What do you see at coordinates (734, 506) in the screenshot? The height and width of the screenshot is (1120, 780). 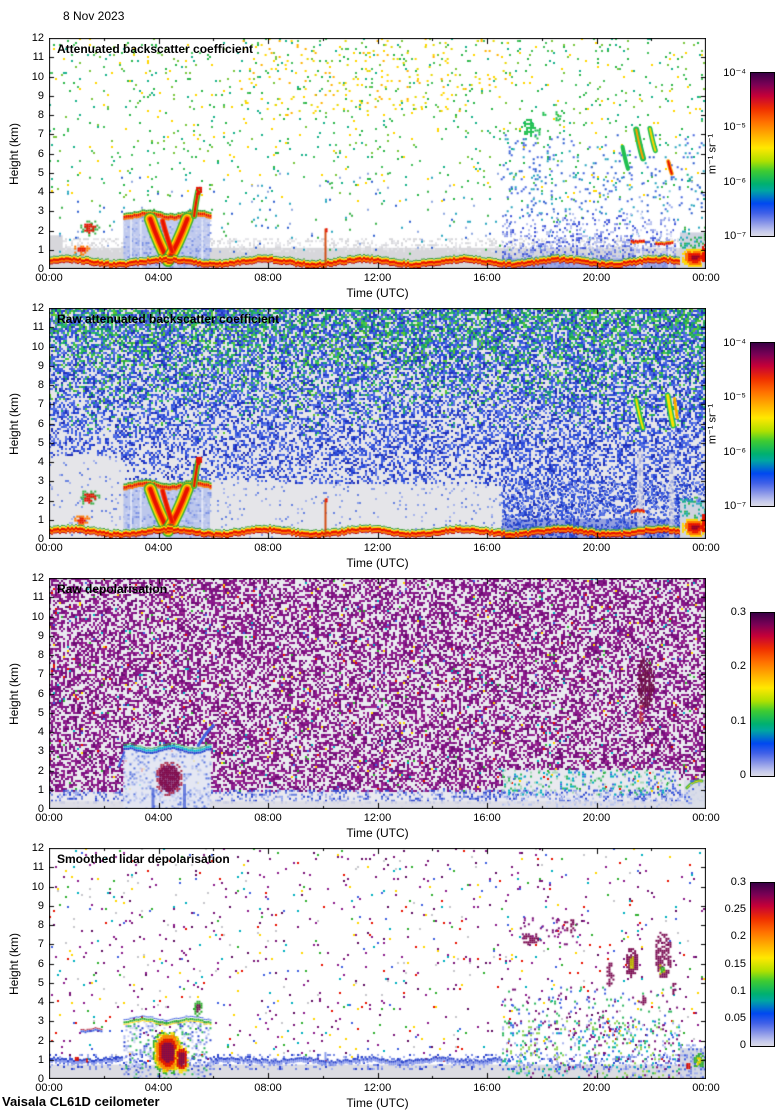 I see `colorbar-tick-label: 10⁻⁷` at bounding box center [734, 506].